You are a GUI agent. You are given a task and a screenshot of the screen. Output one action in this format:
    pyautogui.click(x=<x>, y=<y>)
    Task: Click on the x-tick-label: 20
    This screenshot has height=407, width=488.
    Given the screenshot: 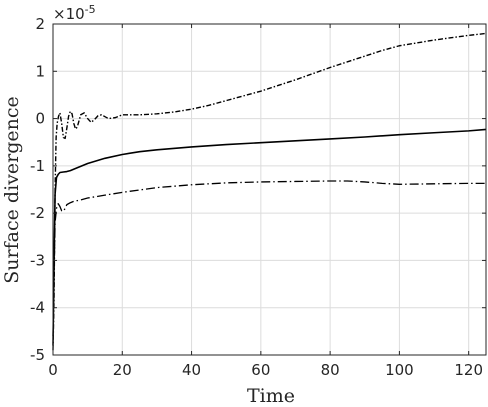 What is the action you would take?
    pyautogui.click(x=122, y=370)
    